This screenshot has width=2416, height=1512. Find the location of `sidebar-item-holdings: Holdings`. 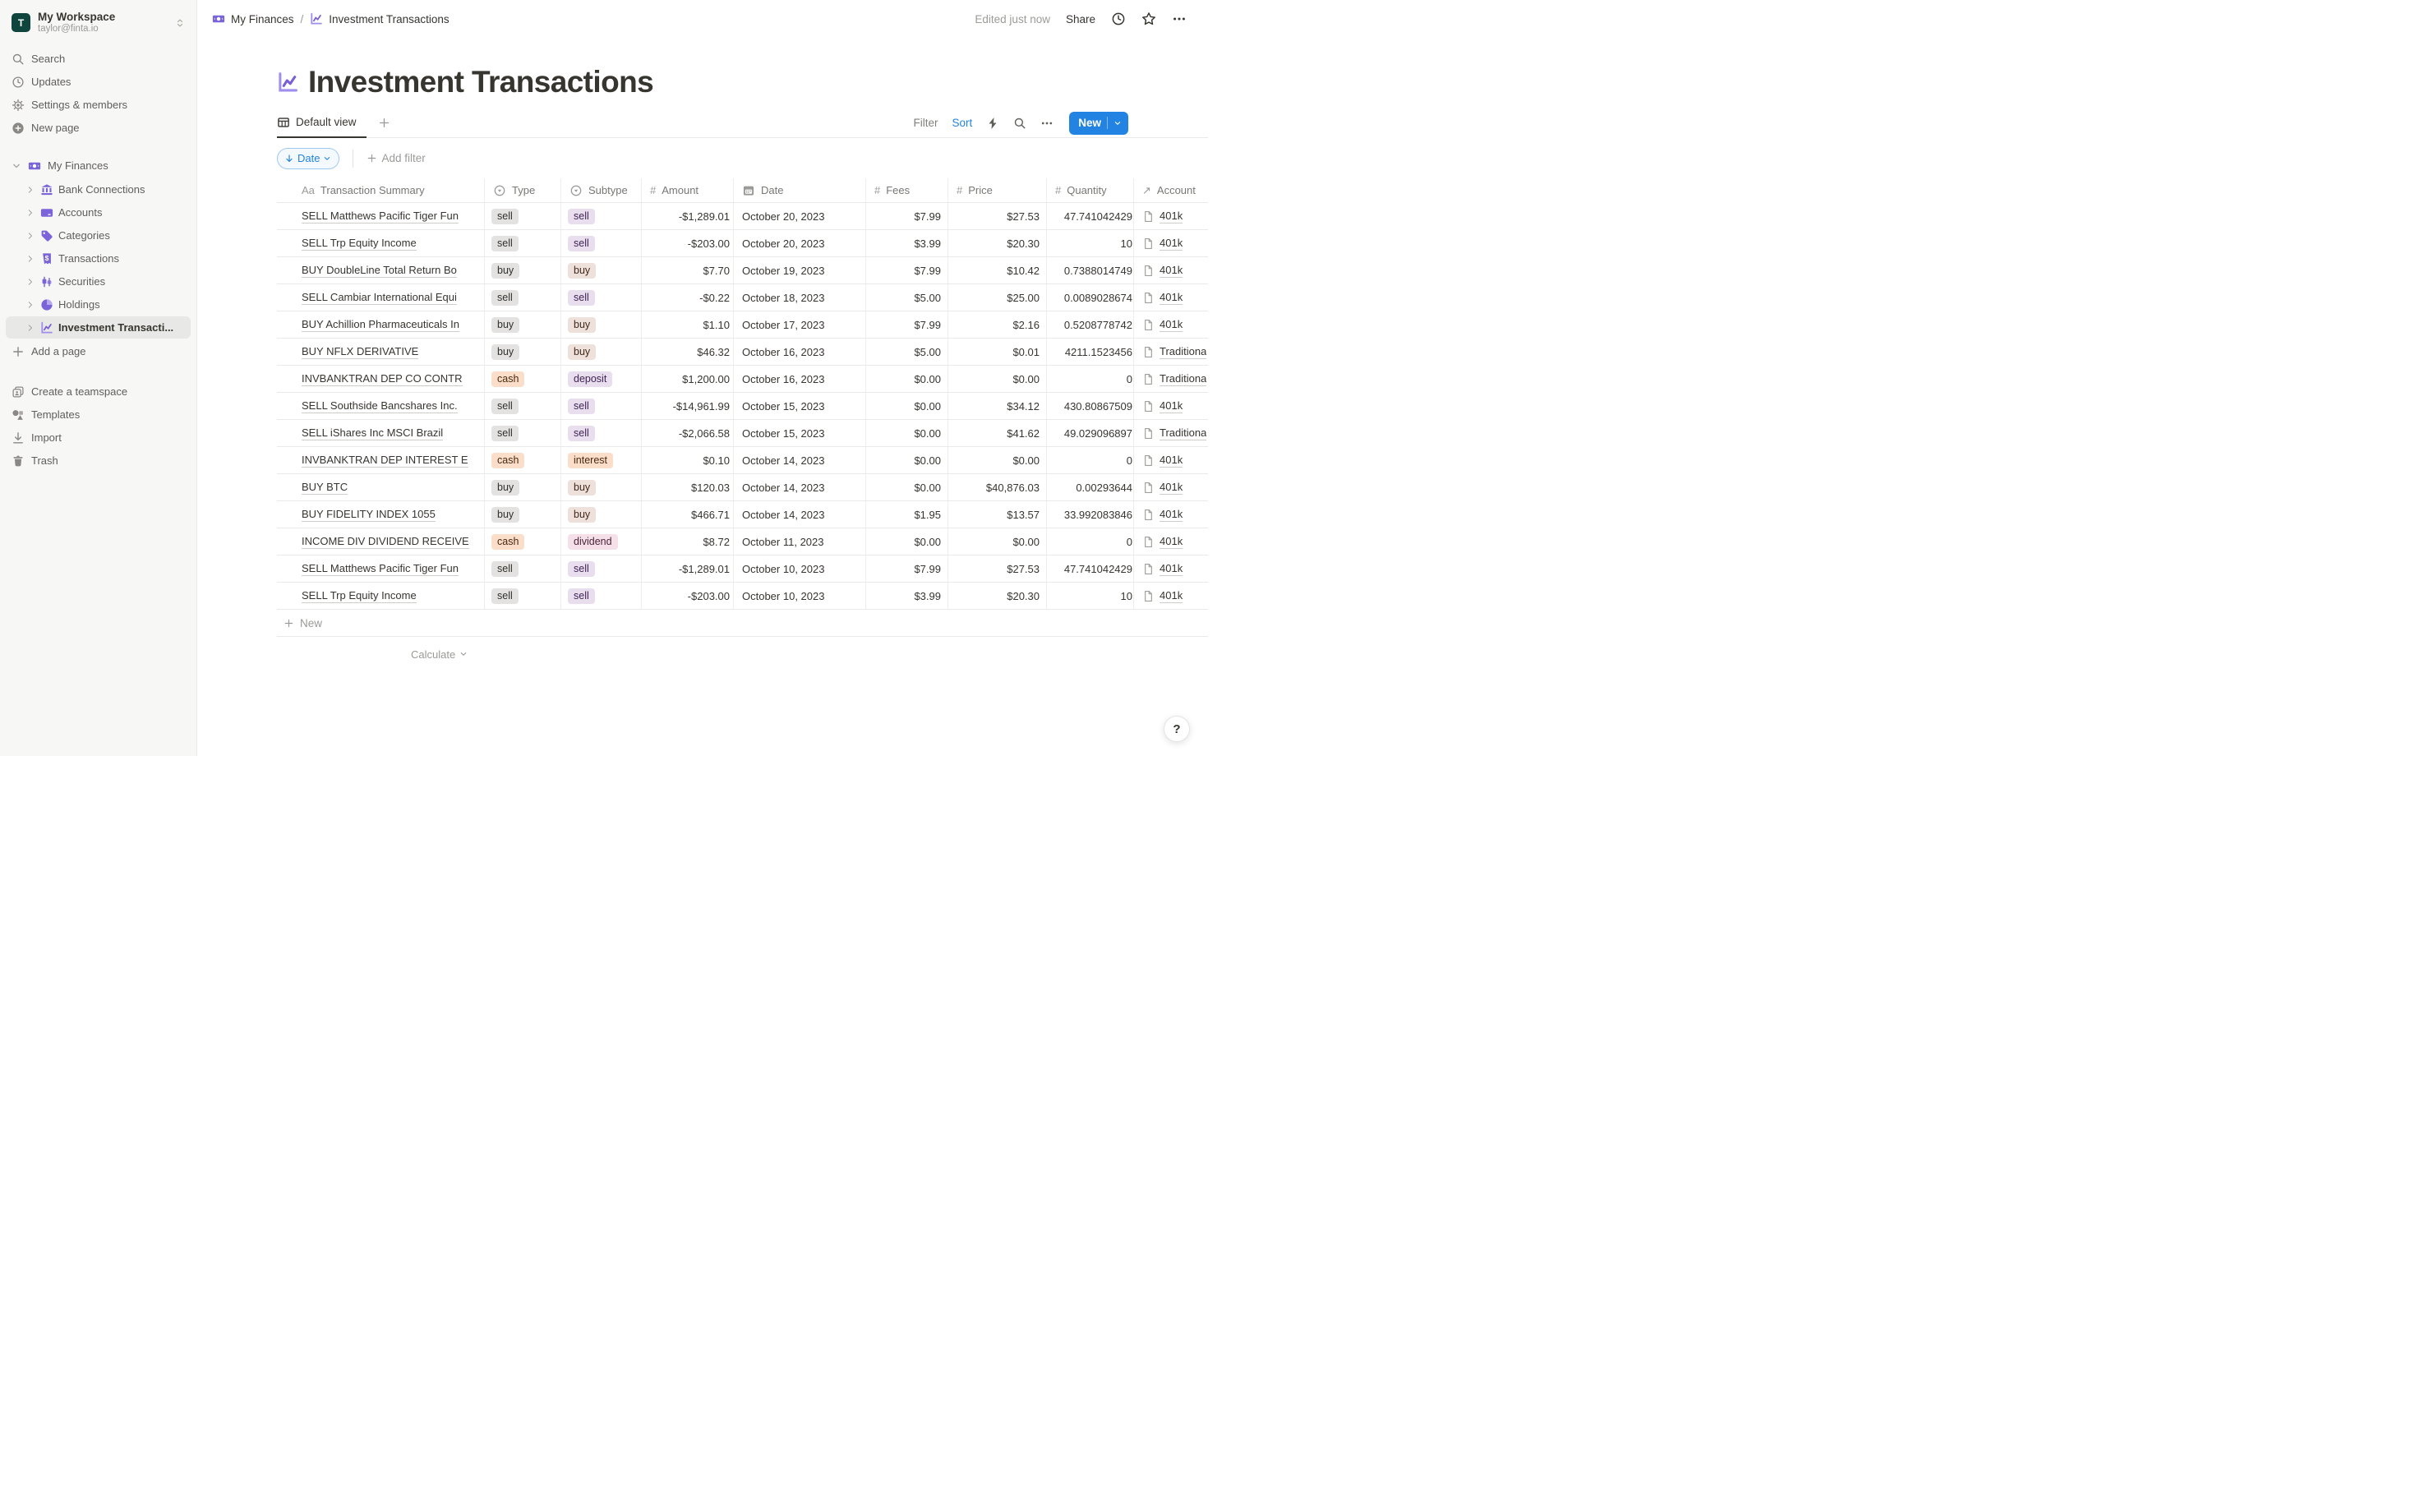

sidebar-item-holdings: Holdings is located at coordinates (99, 304).